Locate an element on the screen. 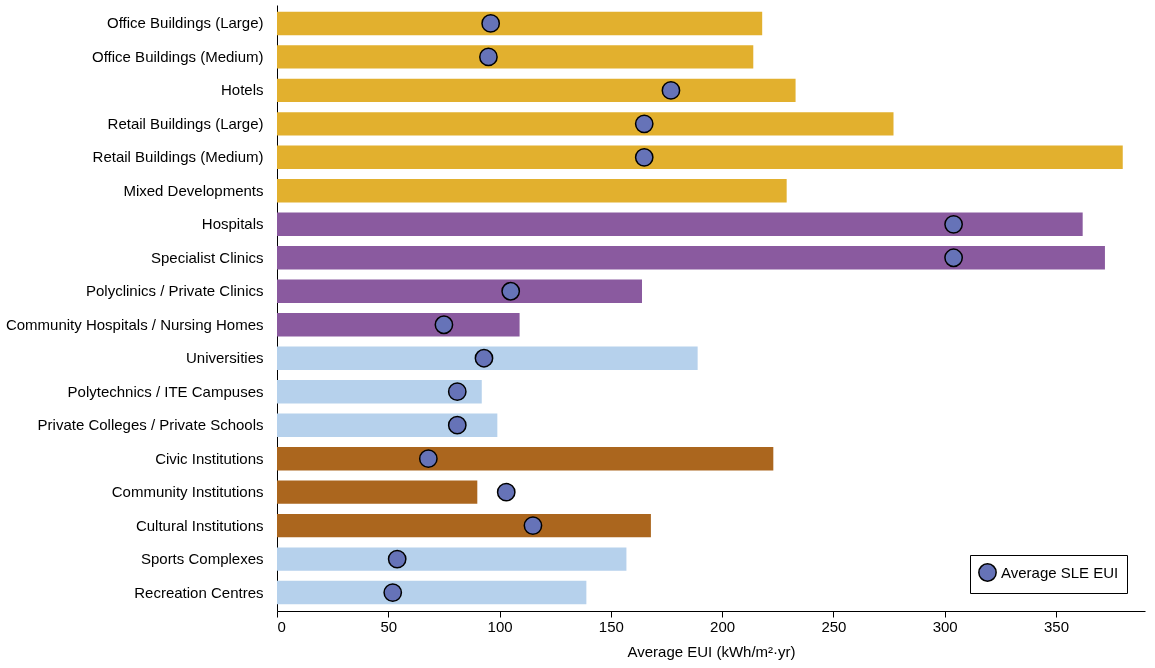 Image resolution: width=1155 pixels, height=668 pixels. y-tick-label: Sports Complexes is located at coordinates (202, 559).